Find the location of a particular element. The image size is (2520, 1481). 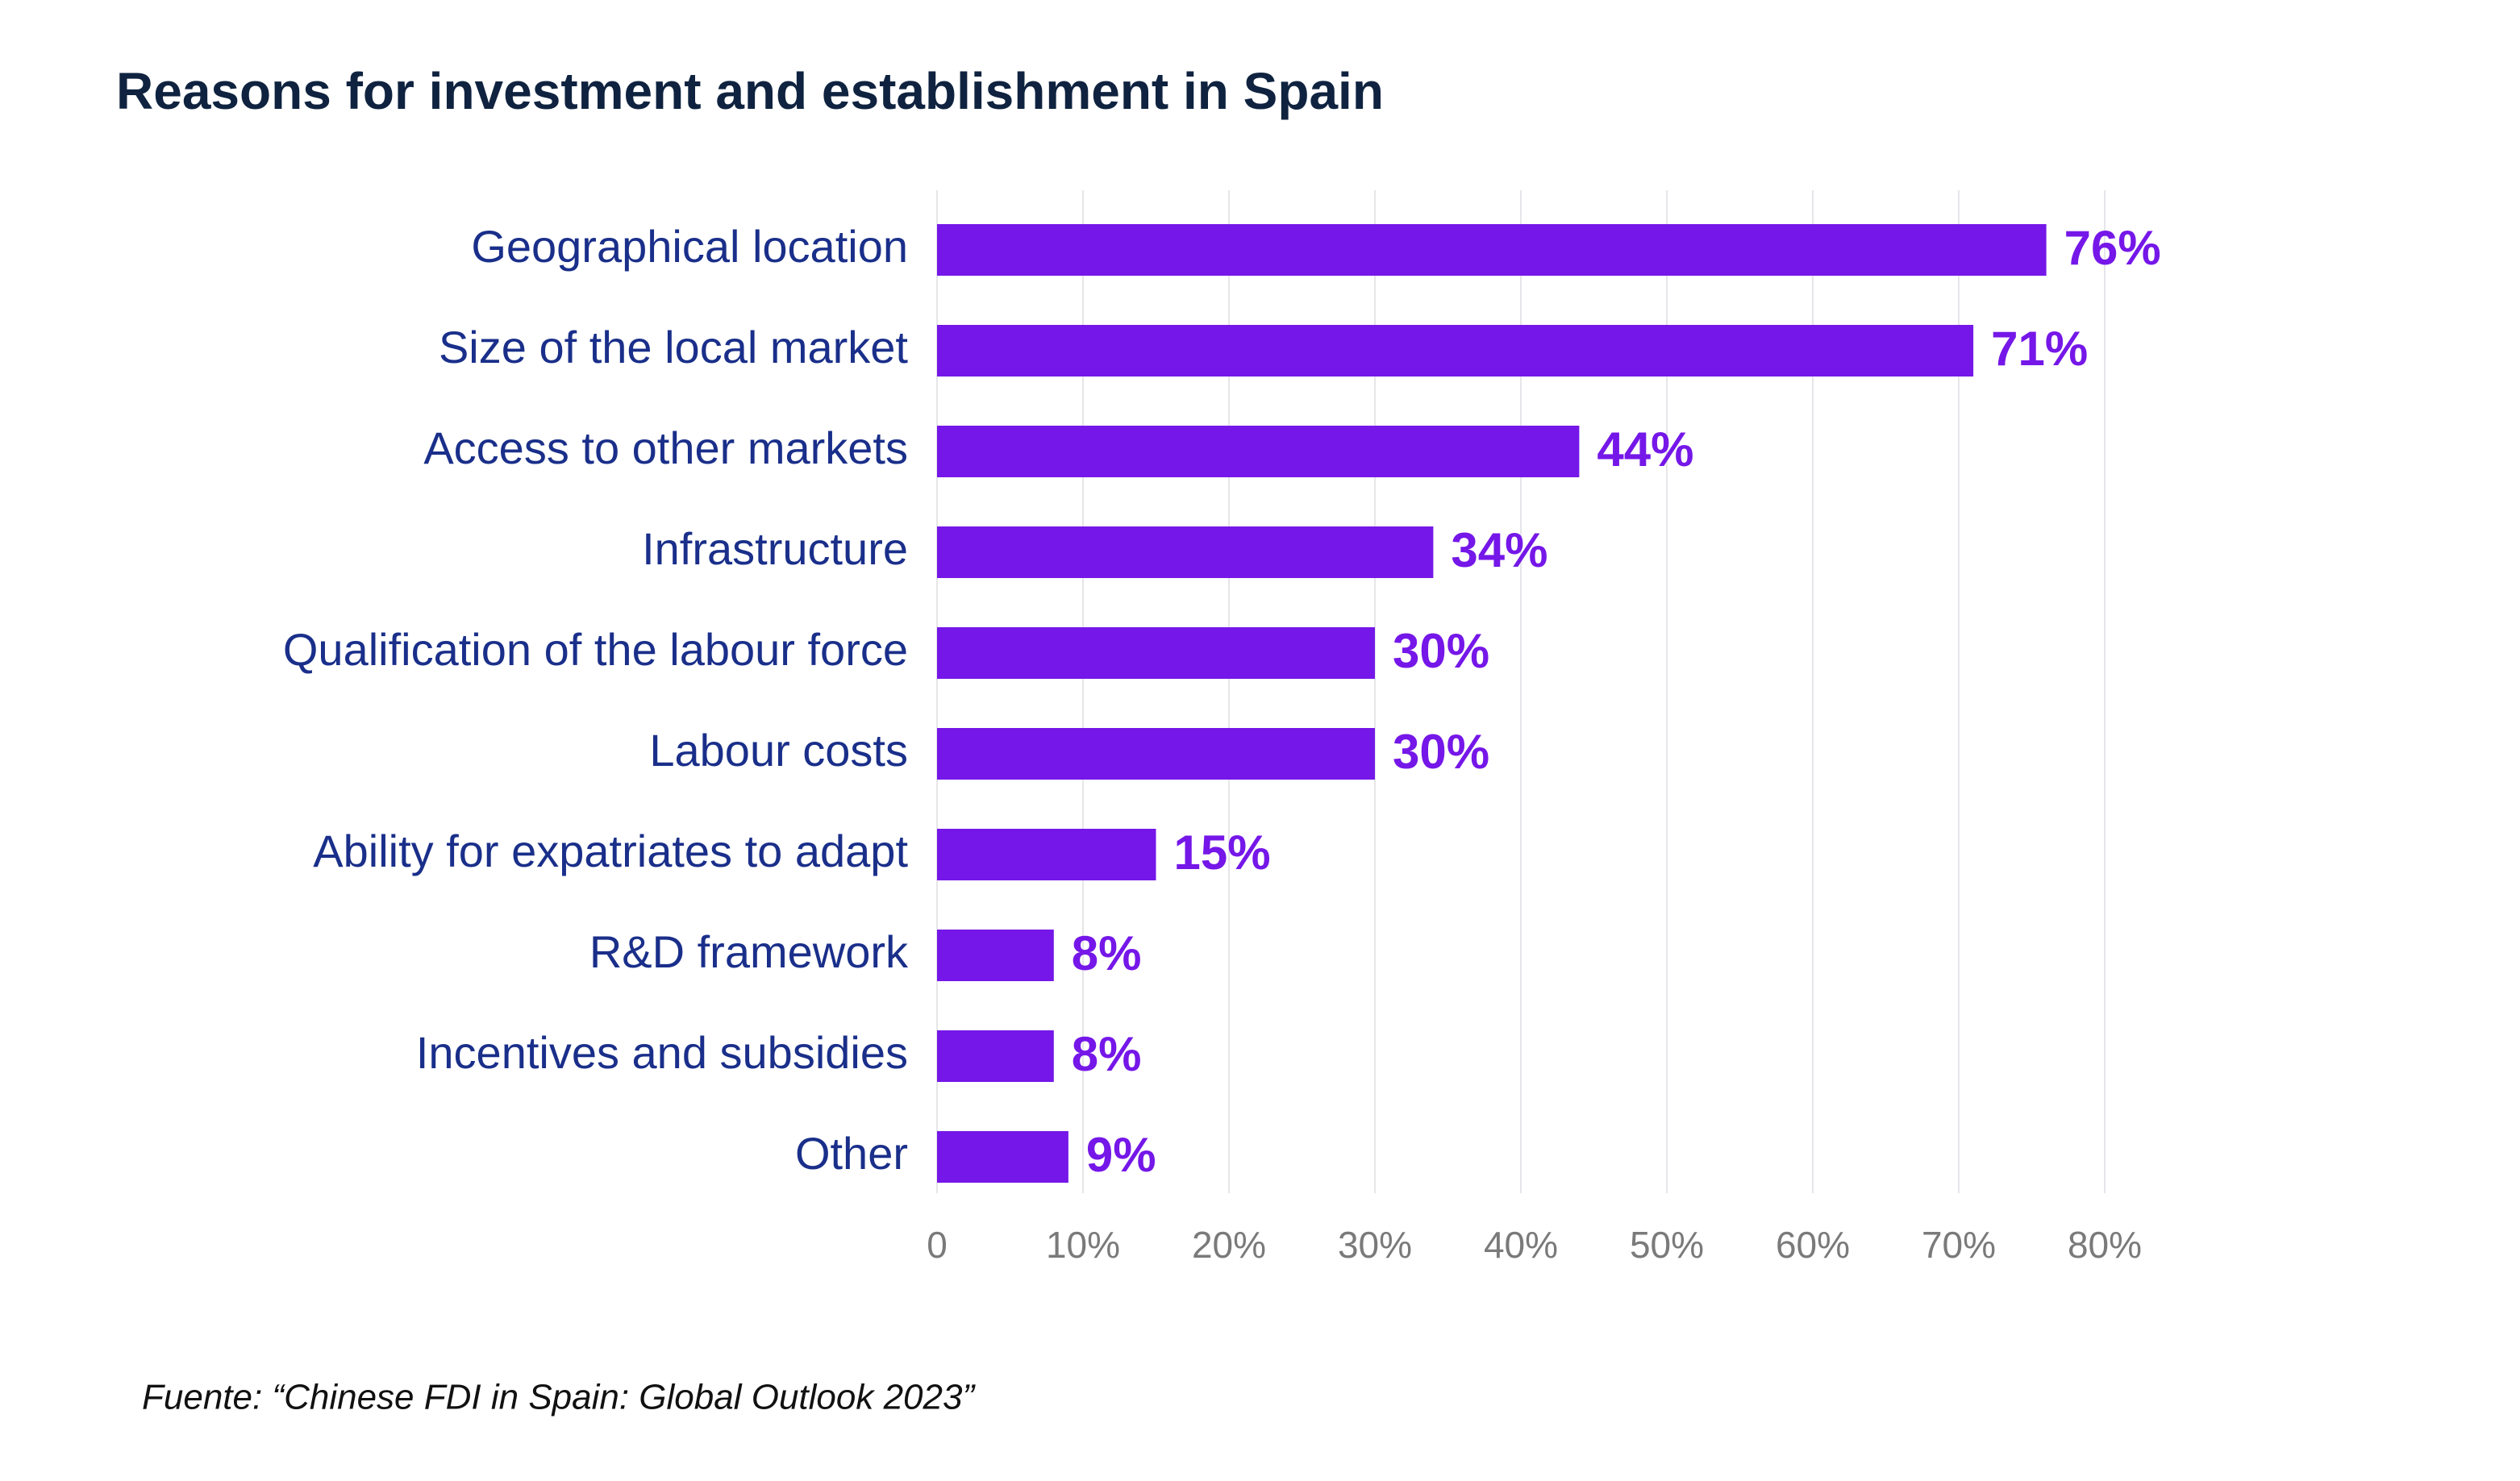

x-tick-label: 0 is located at coordinates (937, 1245).